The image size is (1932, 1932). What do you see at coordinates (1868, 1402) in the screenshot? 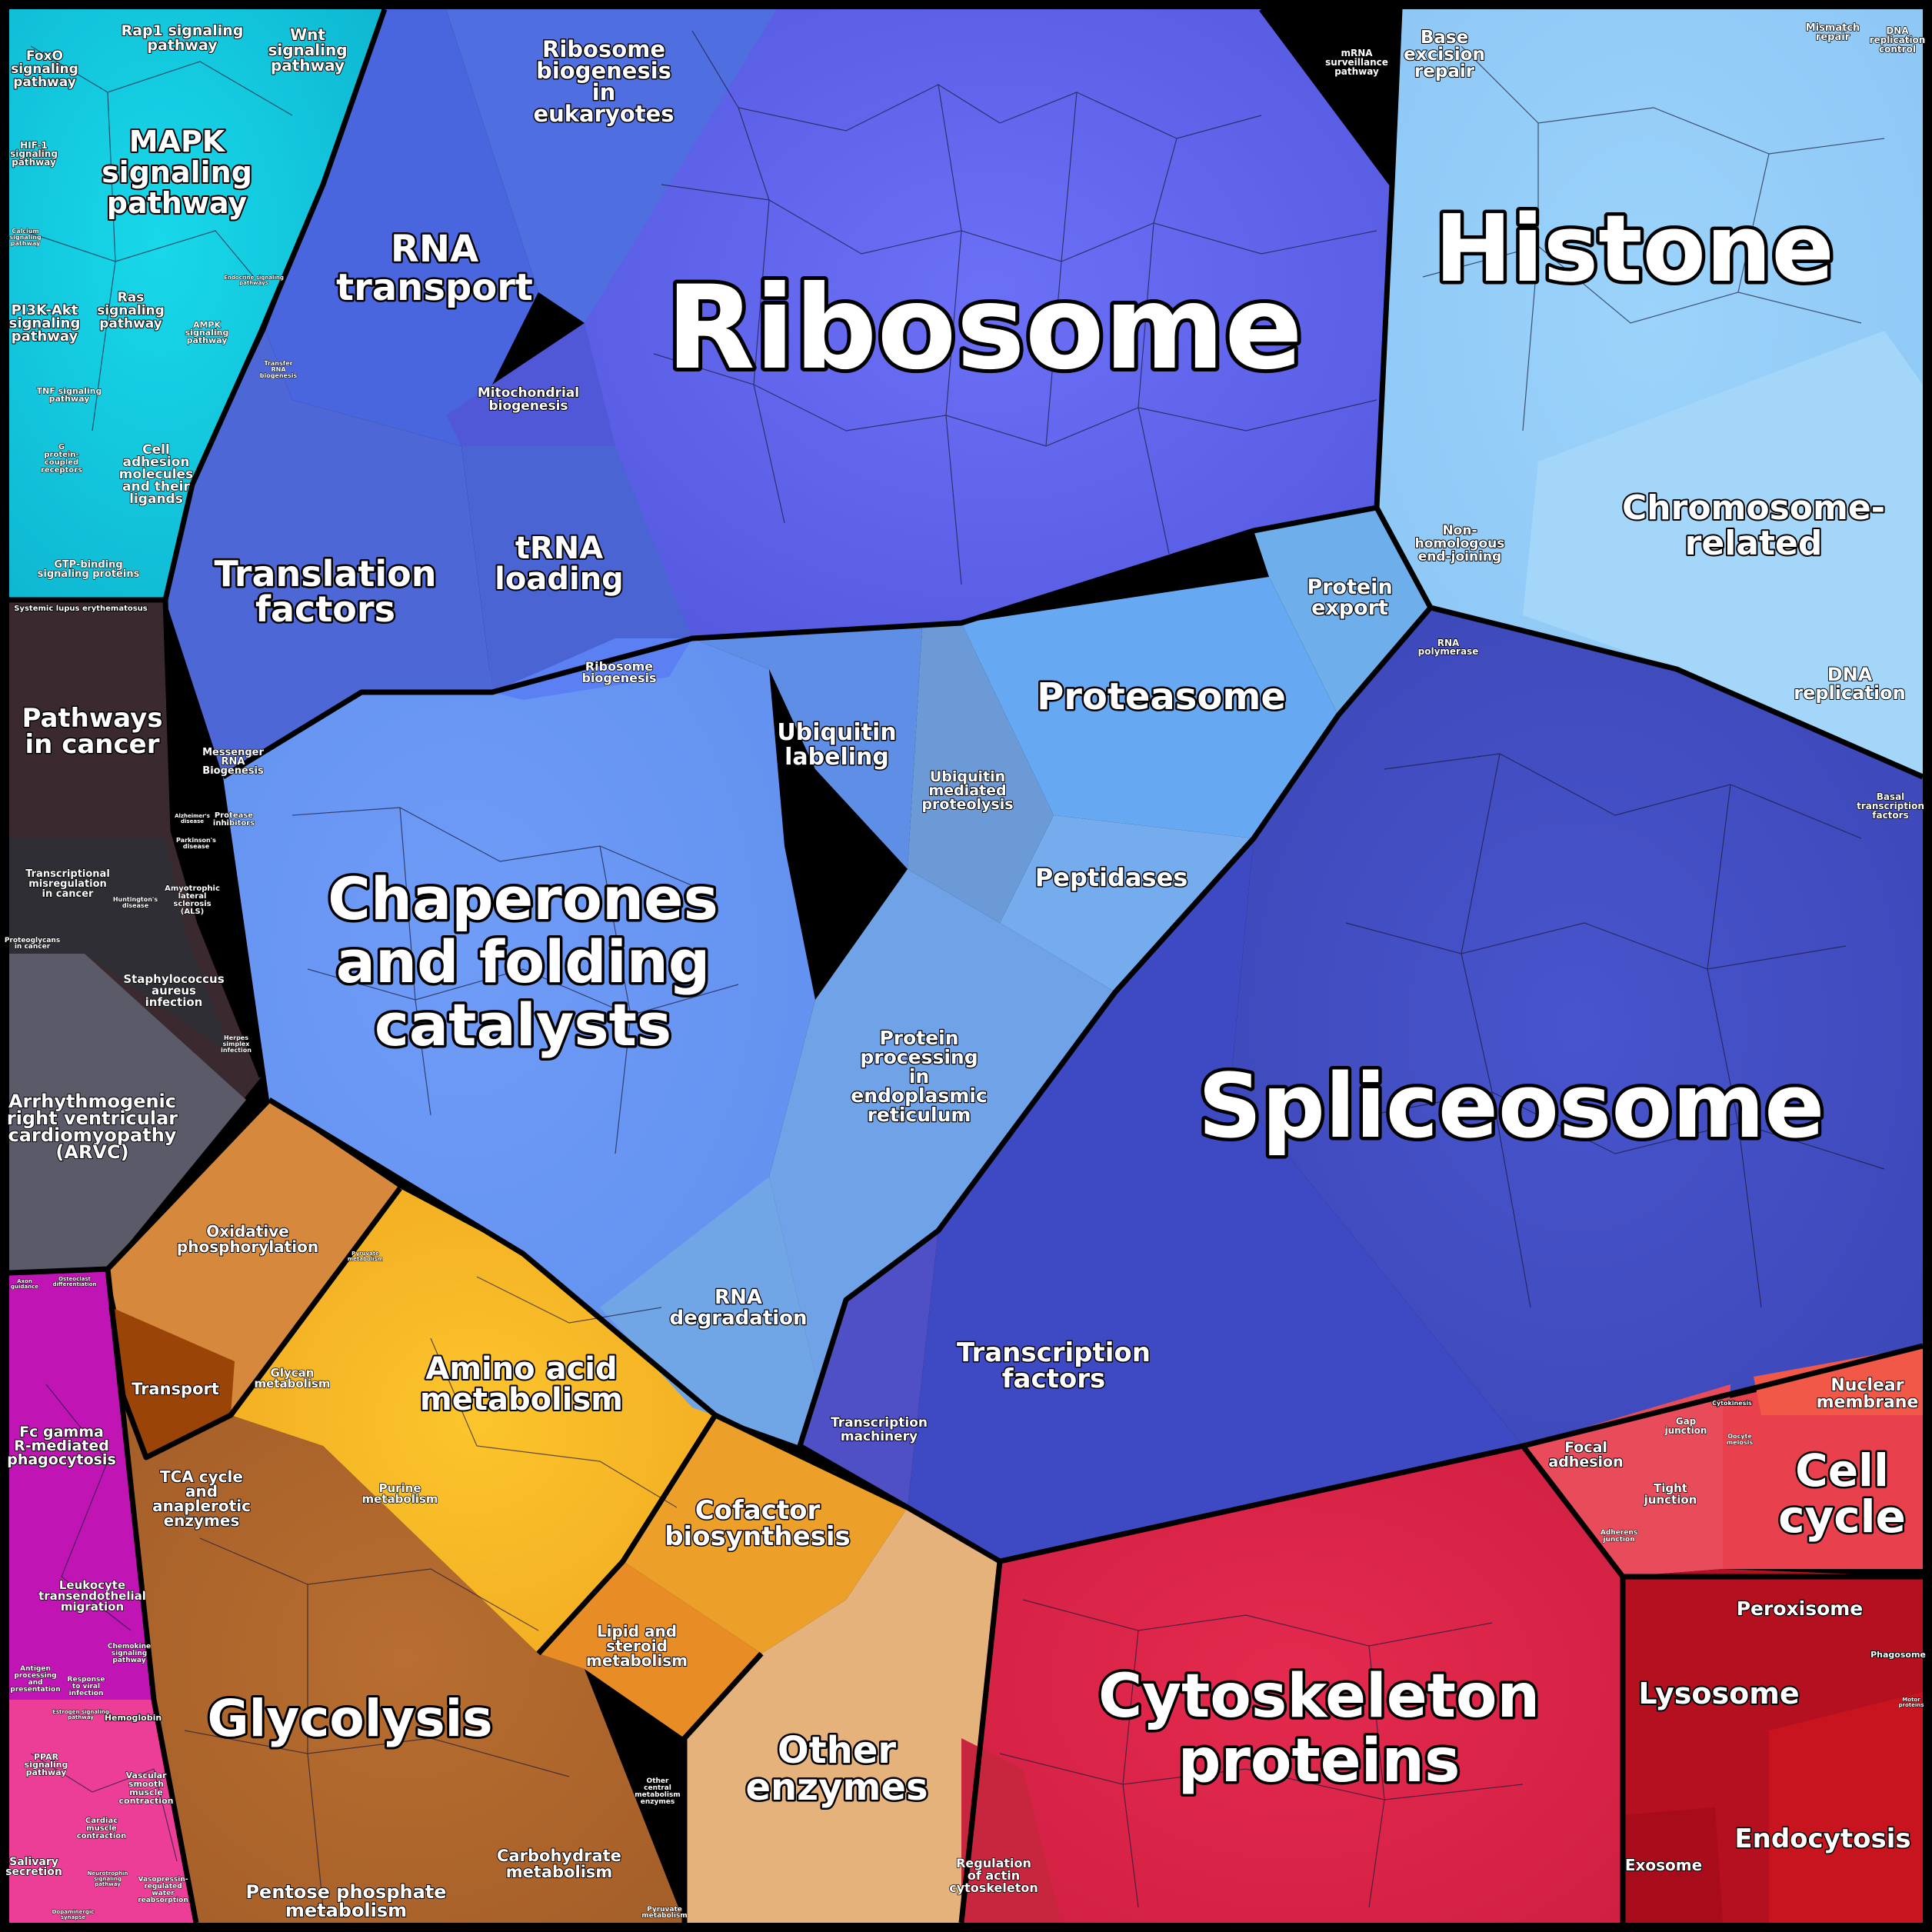
I see `label-nuclear-membrane-line-2: membrane` at bounding box center [1868, 1402].